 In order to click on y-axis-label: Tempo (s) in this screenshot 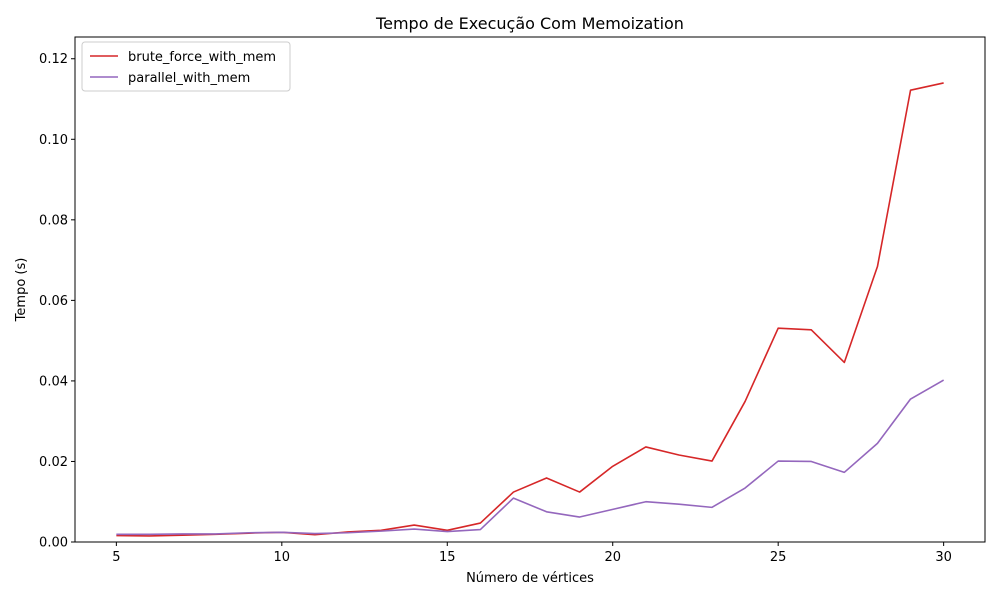, I will do `click(21, 290)`.